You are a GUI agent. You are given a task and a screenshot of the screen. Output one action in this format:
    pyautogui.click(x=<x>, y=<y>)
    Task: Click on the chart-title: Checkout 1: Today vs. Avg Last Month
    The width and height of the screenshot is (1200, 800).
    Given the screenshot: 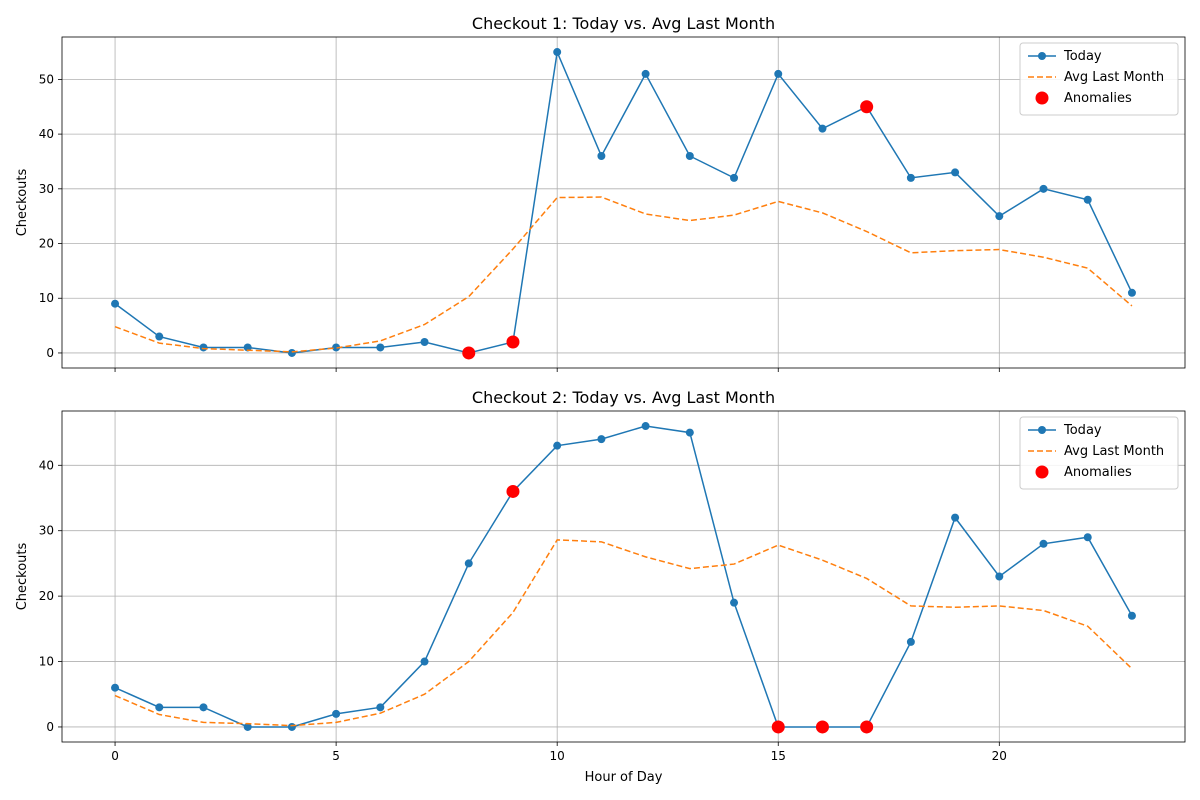 What is the action you would take?
    pyautogui.click(x=623, y=23)
    